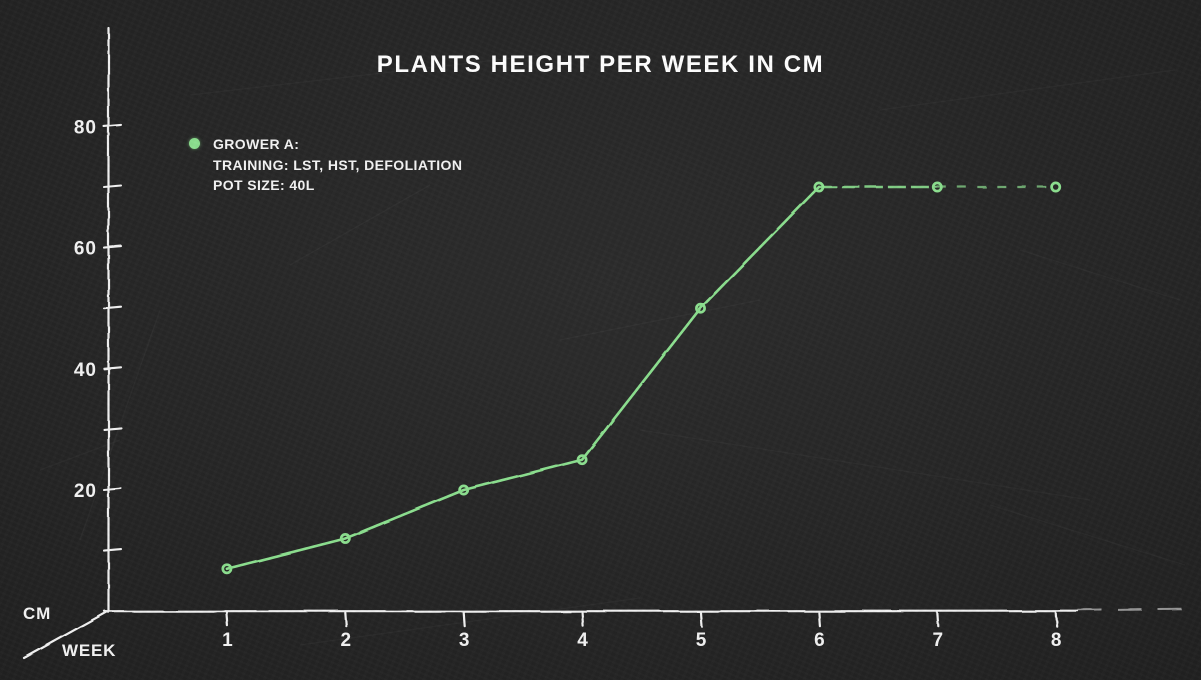 The height and width of the screenshot is (680, 1201). I want to click on x-tick-label-8: 8, so click(1057, 640).